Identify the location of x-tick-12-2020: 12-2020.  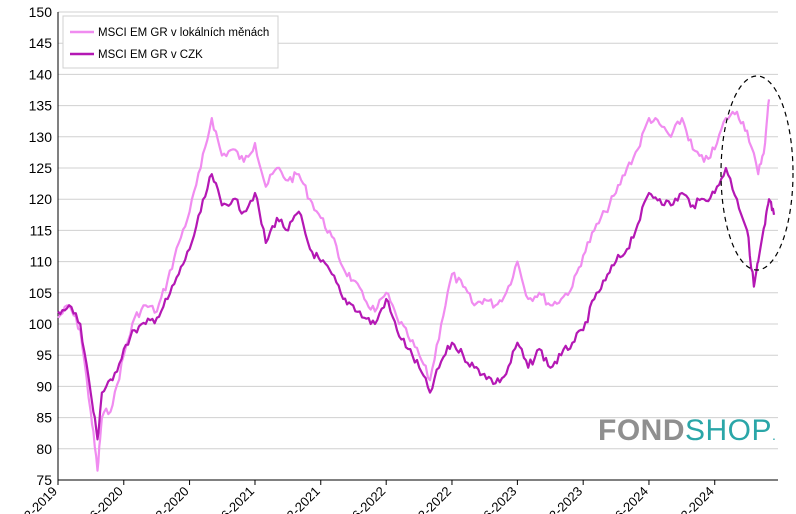
(169, 499).